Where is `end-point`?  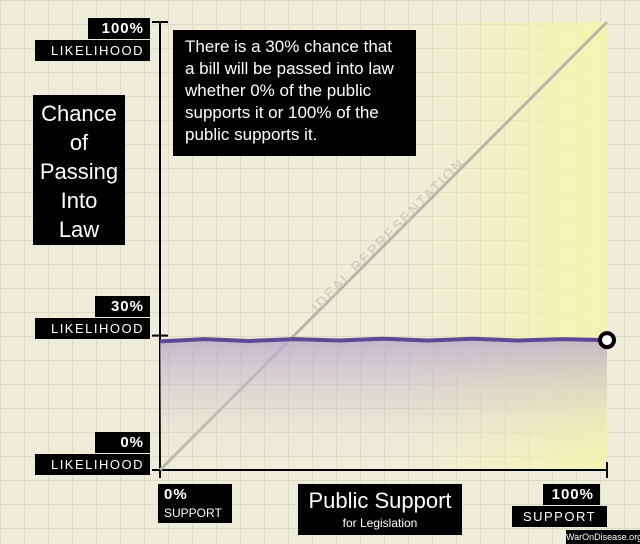
end-point is located at coordinates (607, 340).